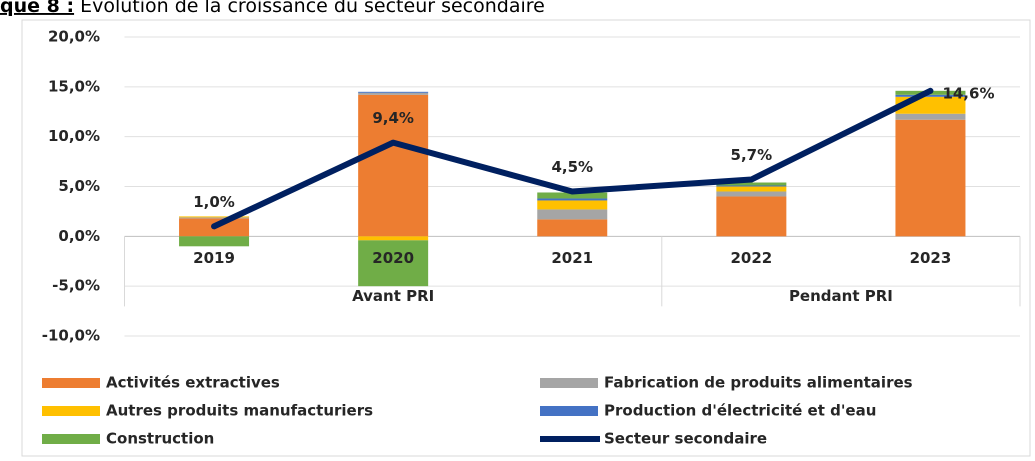 The height and width of the screenshot is (461, 1035). Describe the element at coordinates (685, 439) in the screenshot. I see `legend-label: Secteur secondaire` at that location.